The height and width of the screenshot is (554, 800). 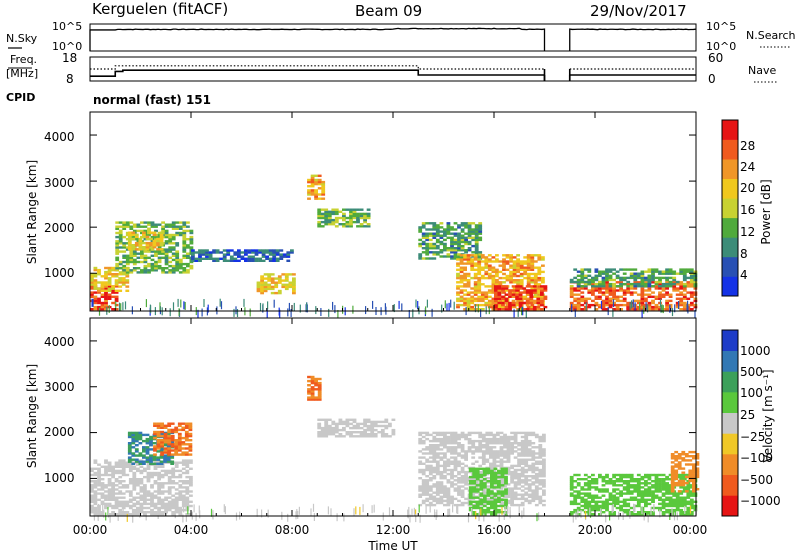 I want to click on power-ylabel: Slant Range [km], so click(x=32, y=212).